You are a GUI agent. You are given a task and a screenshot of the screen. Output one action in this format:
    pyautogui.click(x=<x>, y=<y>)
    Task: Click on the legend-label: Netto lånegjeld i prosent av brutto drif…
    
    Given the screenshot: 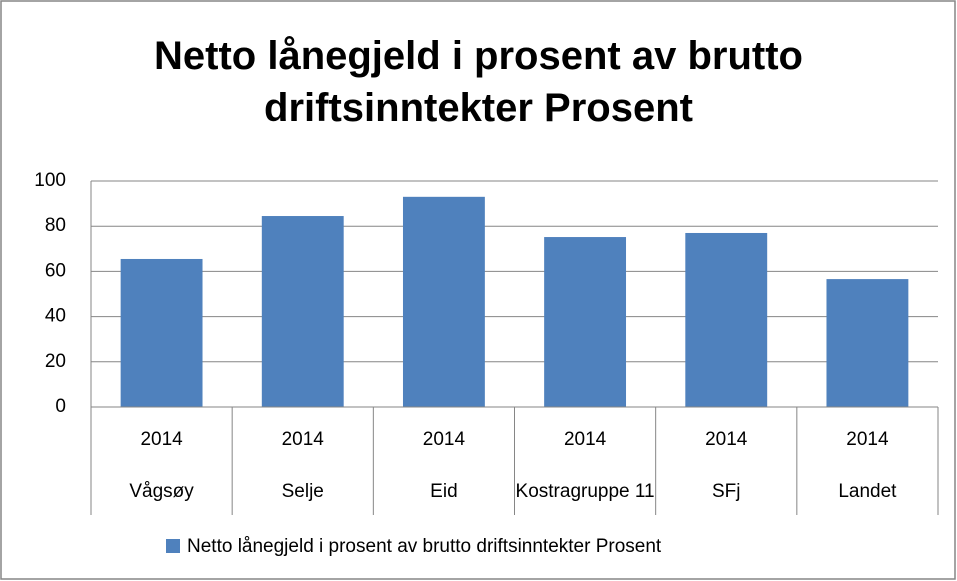 What is the action you would take?
    pyautogui.click(x=424, y=546)
    